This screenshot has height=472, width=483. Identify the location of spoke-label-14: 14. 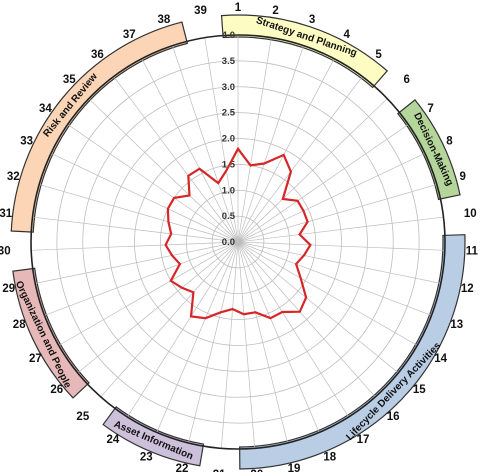
(440, 359).